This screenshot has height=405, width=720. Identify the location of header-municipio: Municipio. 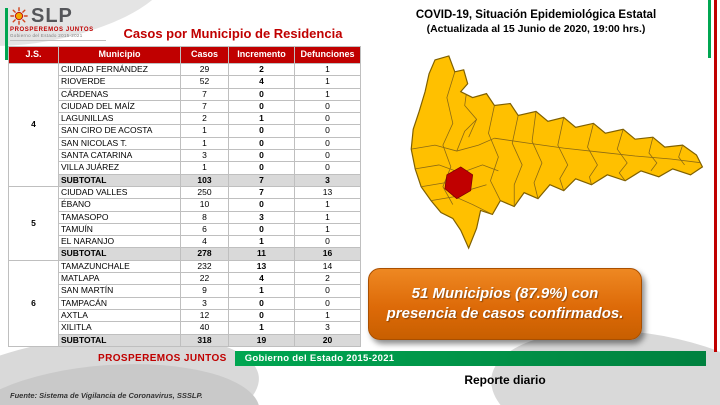
(119, 55).